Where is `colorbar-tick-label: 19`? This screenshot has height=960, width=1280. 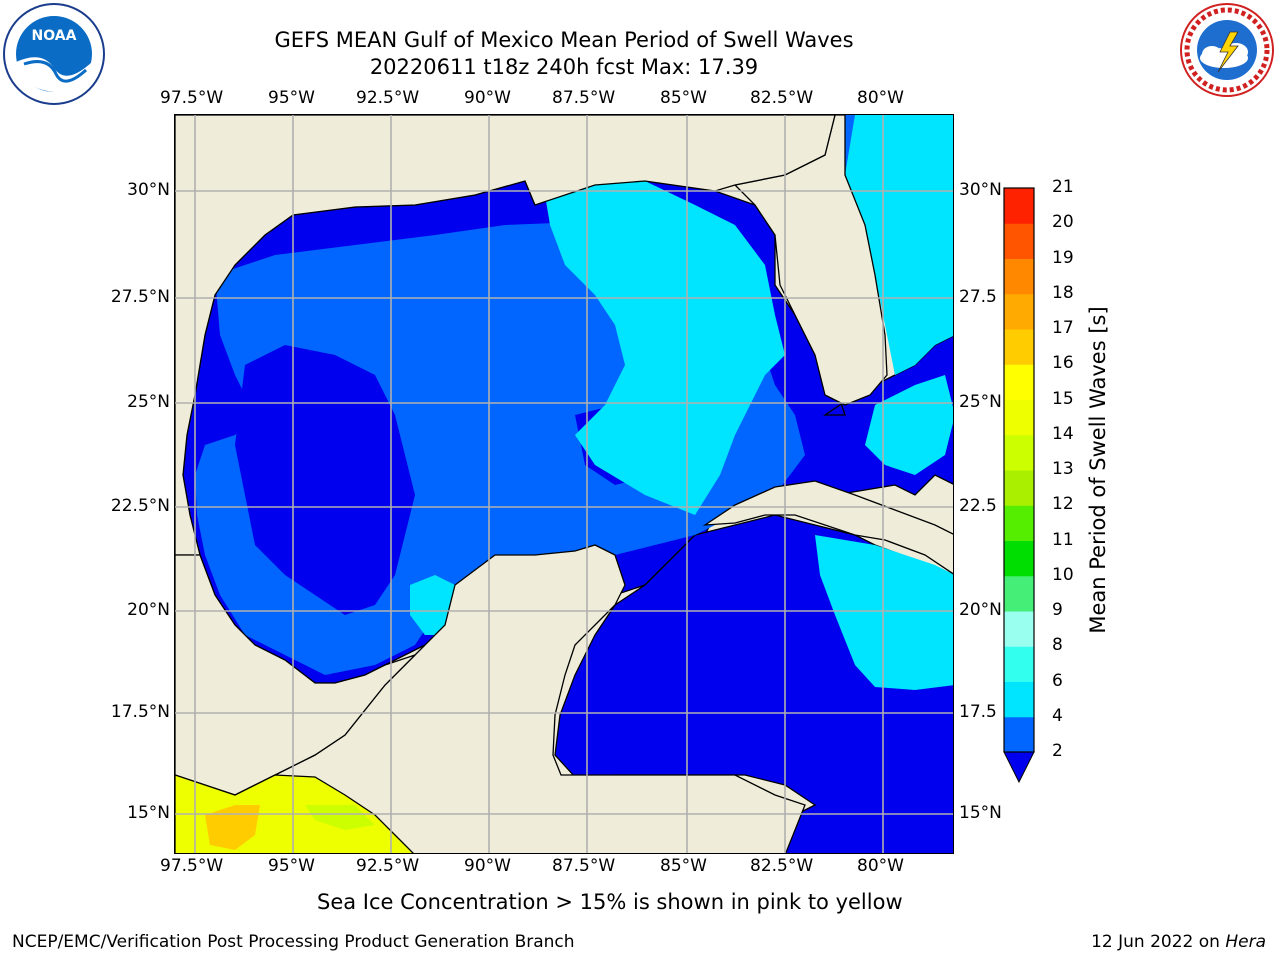 colorbar-tick-label: 19 is located at coordinates (1063, 257).